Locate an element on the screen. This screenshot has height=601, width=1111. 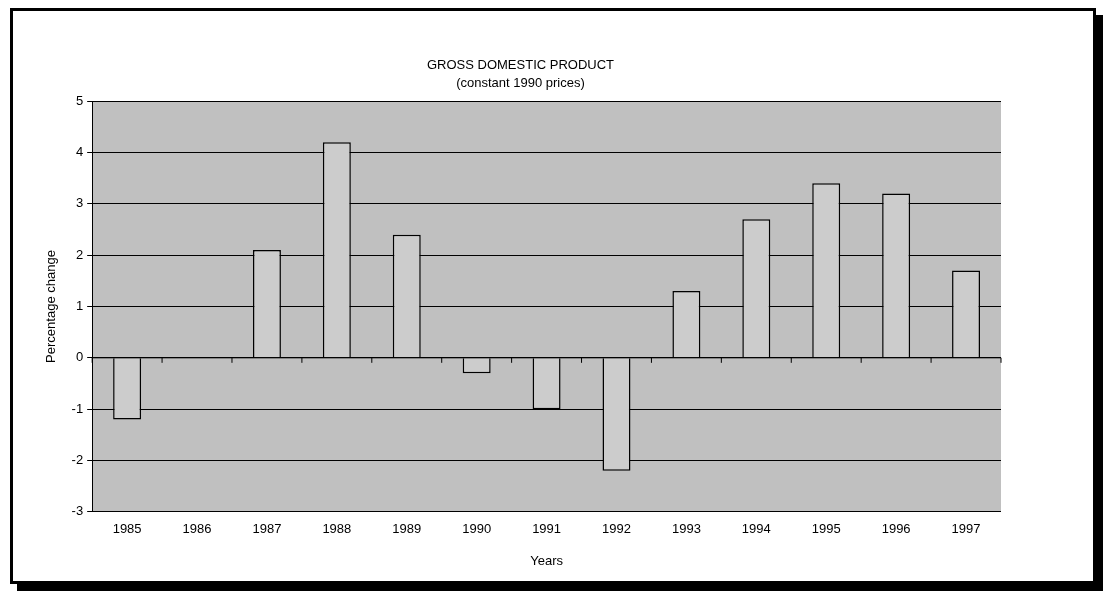
x-tick-label: 1995 is located at coordinates (826, 529).